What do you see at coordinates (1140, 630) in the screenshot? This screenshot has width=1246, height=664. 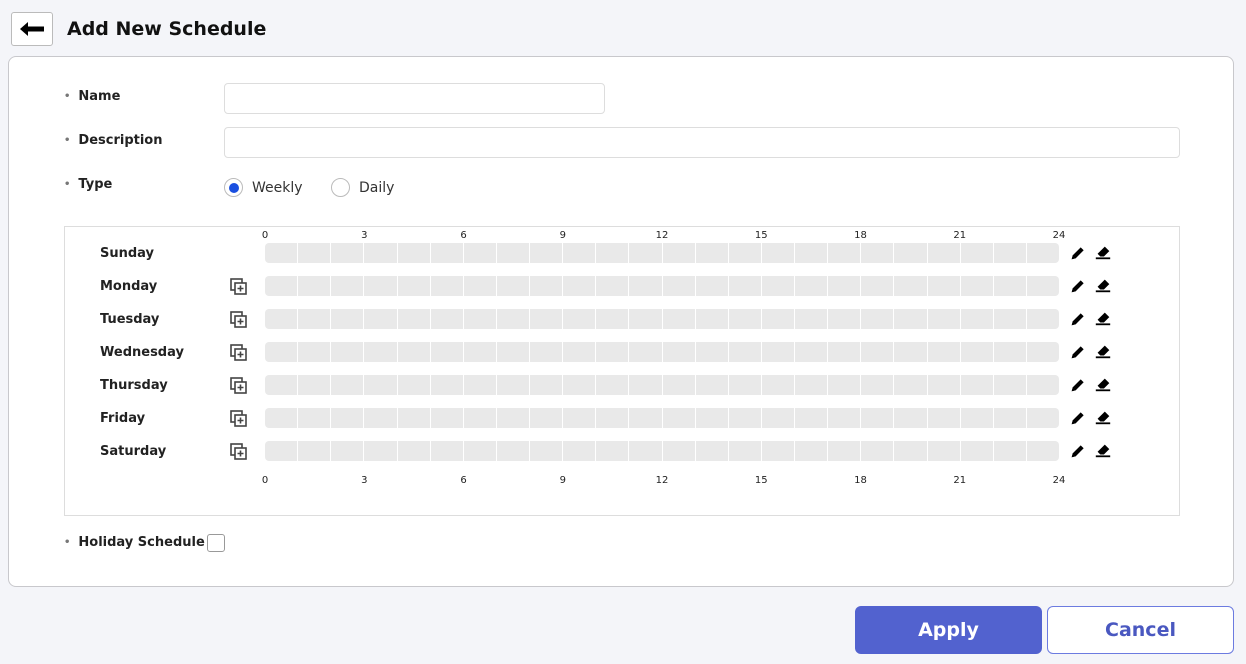 I see `cancel-button: Cancel` at bounding box center [1140, 630].